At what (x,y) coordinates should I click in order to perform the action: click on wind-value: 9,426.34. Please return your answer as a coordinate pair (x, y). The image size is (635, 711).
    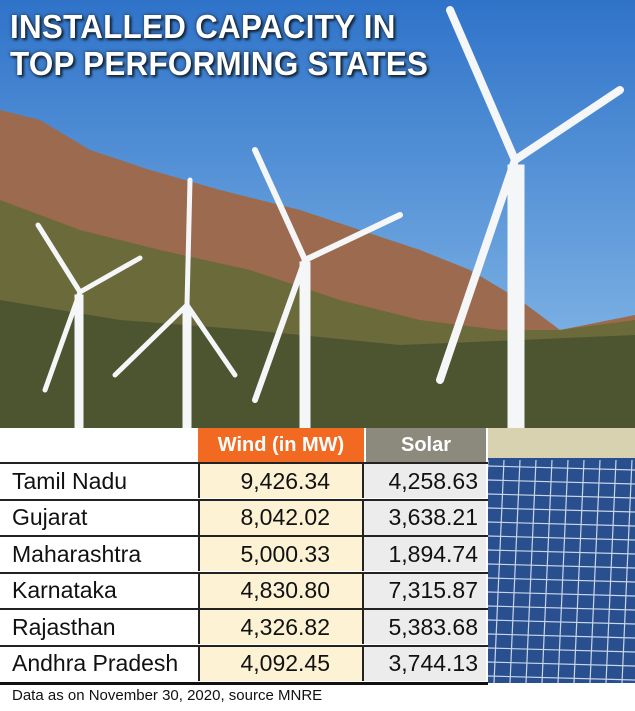
    Looking at the image, I should click on (281, 481).